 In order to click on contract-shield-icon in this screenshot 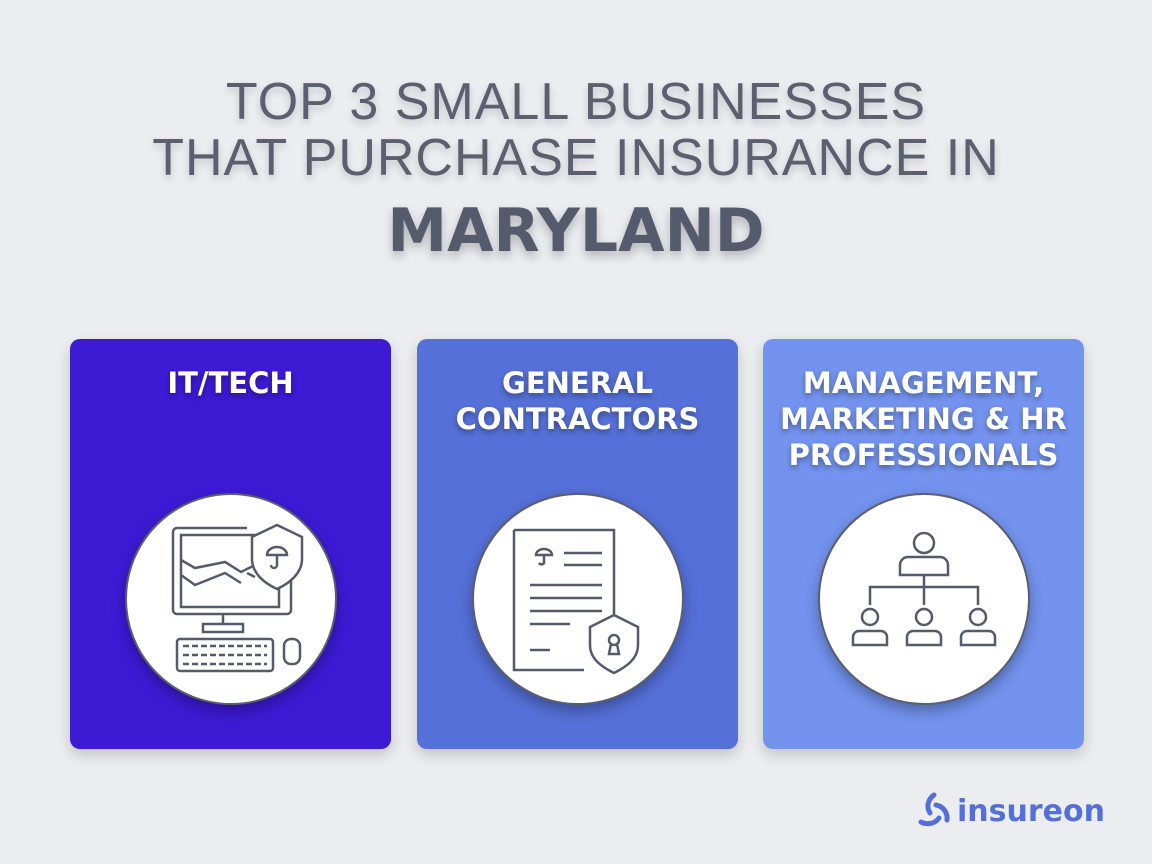, I will do `click(578, 599)`.